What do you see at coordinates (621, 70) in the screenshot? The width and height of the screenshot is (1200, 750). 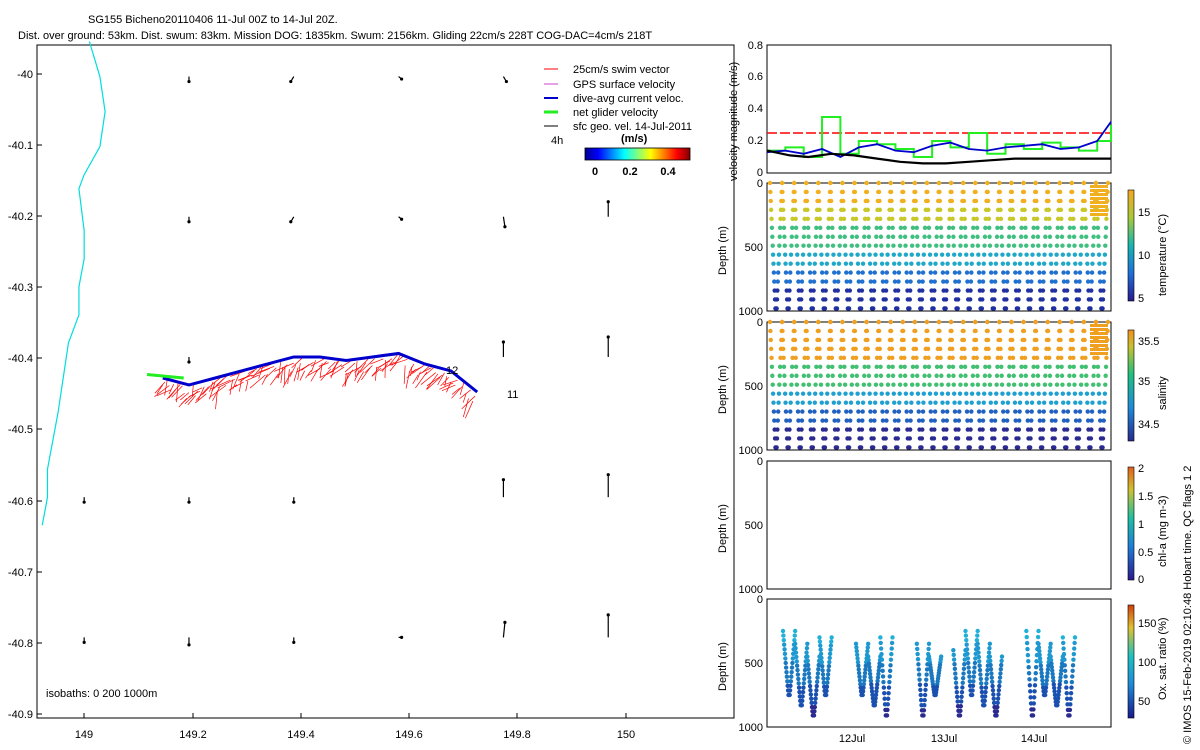 I see `legend-swim: 25cm/s swim vector` at bounding box center [621, 70].